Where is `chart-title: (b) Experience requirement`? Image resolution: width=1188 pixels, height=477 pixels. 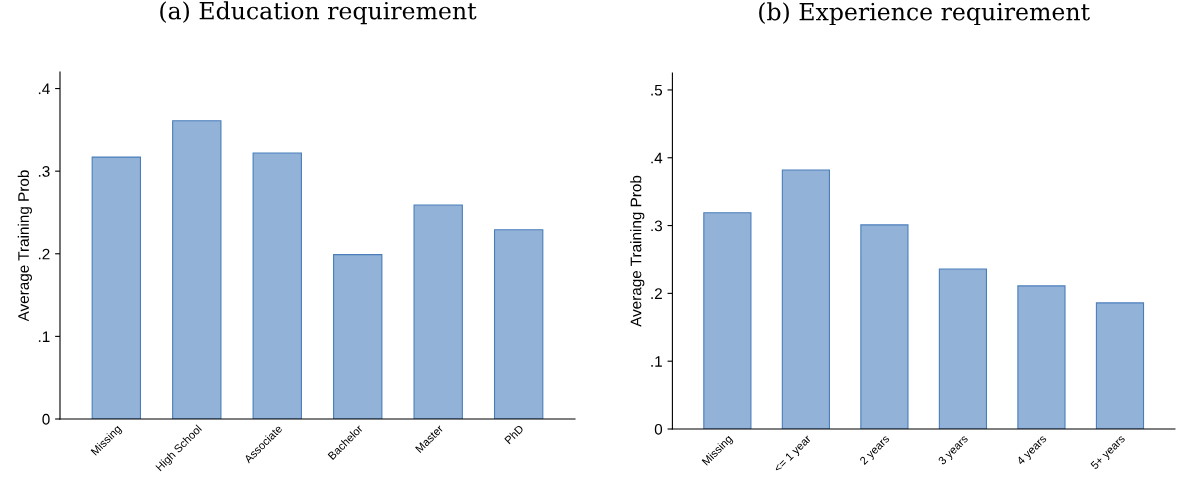 chart-title: (b) Experience requirement is located at coordinates (924, 14).